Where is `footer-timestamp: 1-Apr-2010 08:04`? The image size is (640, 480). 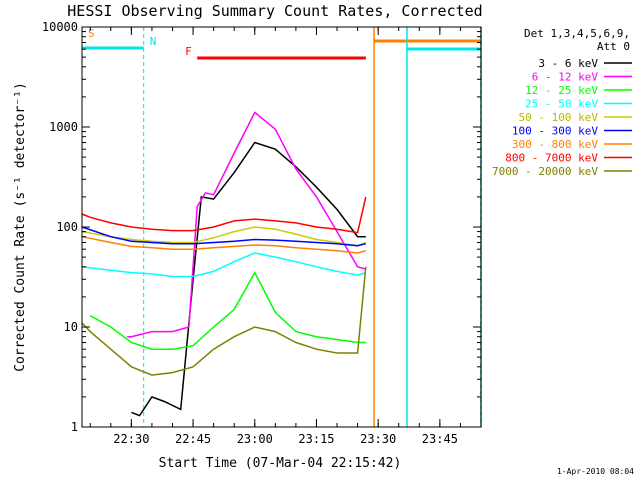 footer-timestamp: 1-Apr-2010 08:04 is located at coordinates (595, 471).